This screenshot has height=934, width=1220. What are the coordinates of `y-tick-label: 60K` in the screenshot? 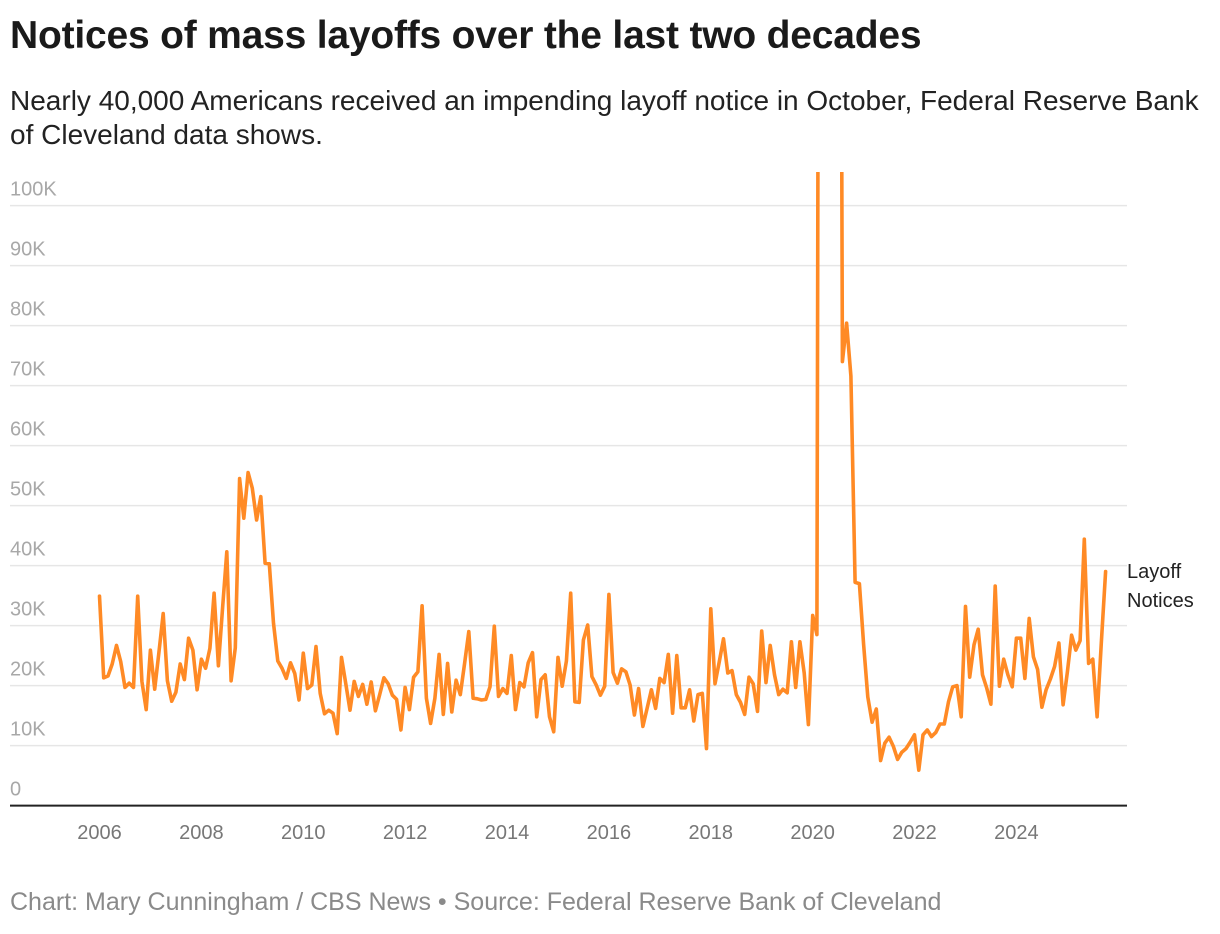 It's located at (28, 430).